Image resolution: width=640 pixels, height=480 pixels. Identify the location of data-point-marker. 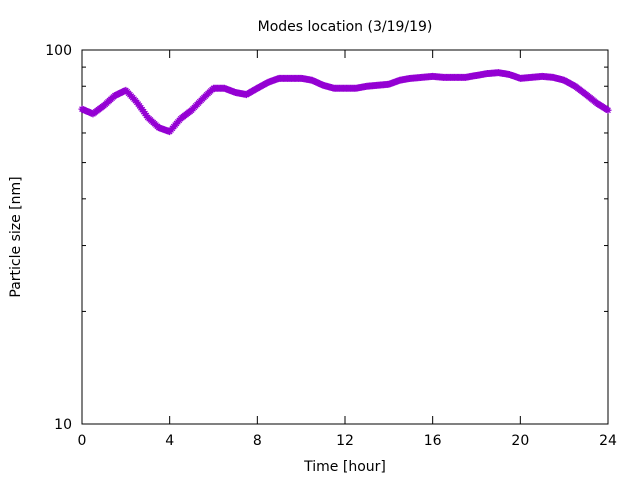
(608, 110).